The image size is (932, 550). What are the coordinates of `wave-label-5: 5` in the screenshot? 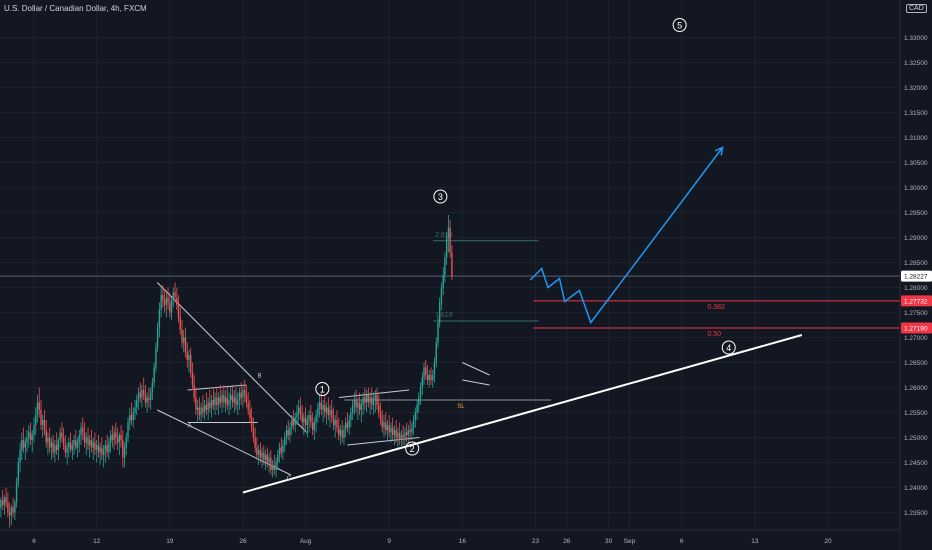 It's located at (679, 26).